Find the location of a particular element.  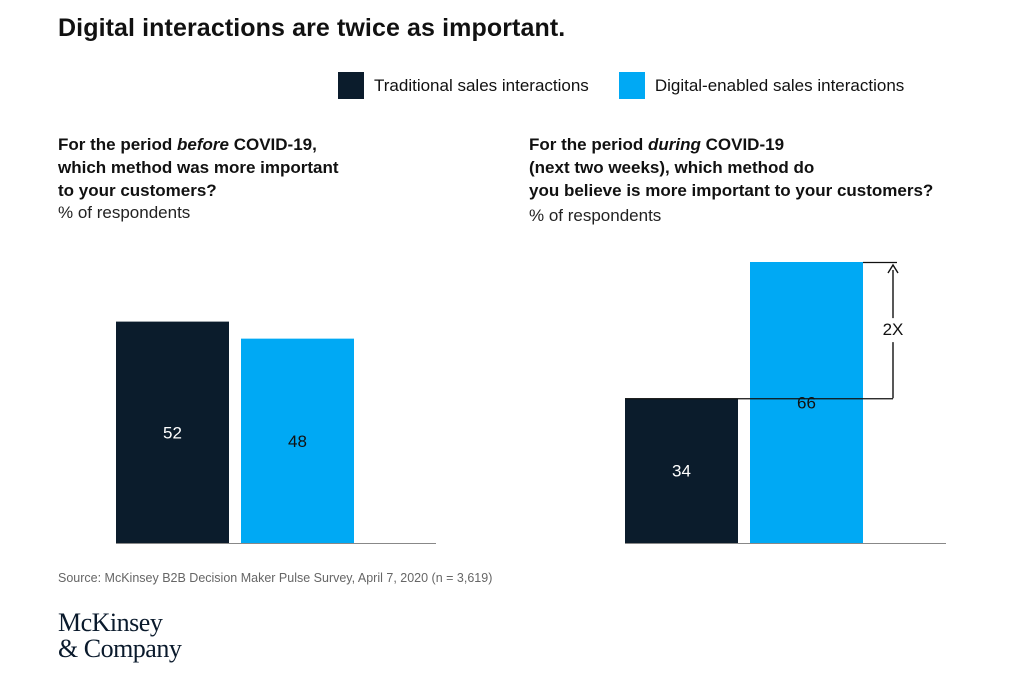

legend-label-digital: Digital-enabled sales interactions is located at coordinates (779, 85).